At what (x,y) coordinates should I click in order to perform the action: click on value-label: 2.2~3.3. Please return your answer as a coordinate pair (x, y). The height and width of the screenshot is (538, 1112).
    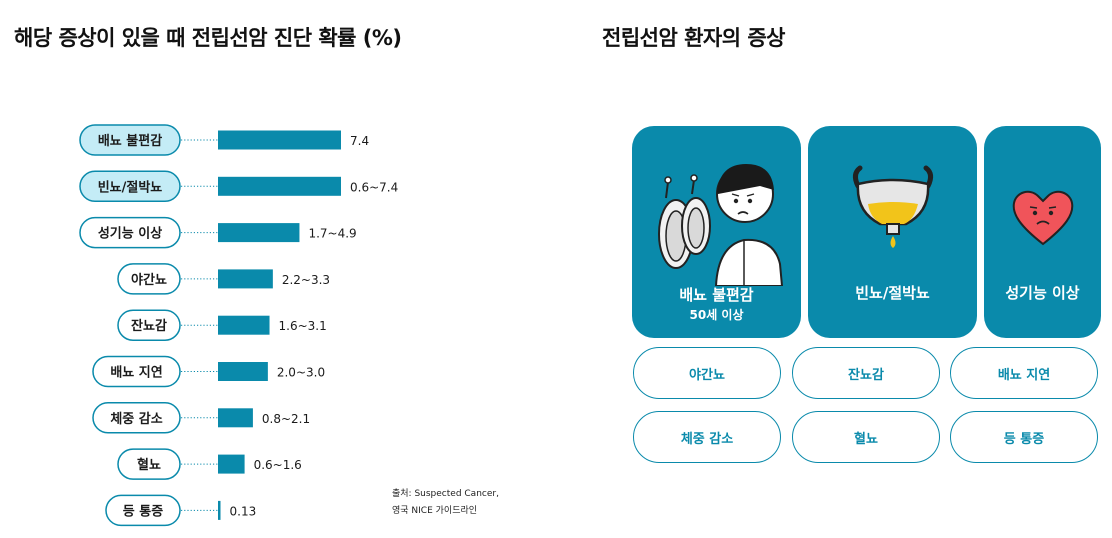
    Looking at the image, I should click on (306, 280).